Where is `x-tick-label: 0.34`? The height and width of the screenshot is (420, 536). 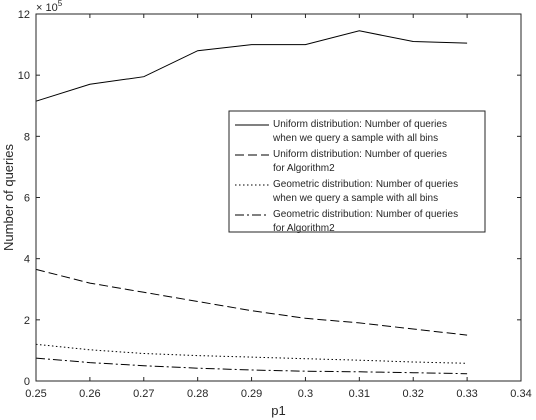 x-tick-label: 0.34 is located at coordinates (520, 394).